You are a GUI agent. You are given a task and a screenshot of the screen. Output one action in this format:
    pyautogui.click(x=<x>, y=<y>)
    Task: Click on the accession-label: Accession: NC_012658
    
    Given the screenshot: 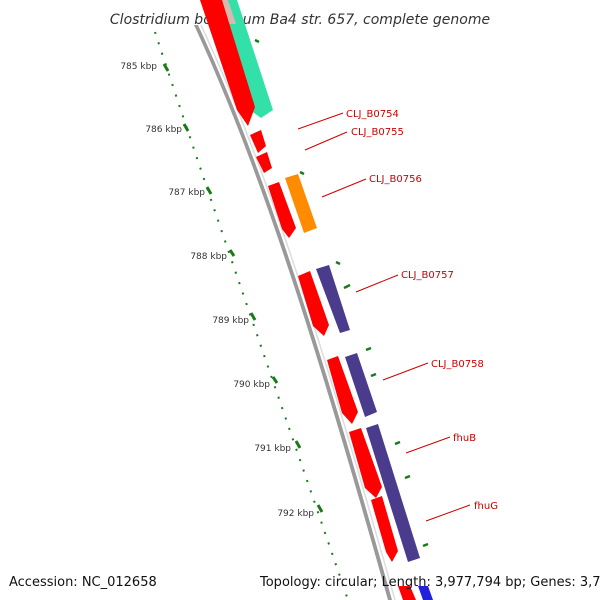 What is the action you would take?
    pyautogui.click(x=83, y=582)
    